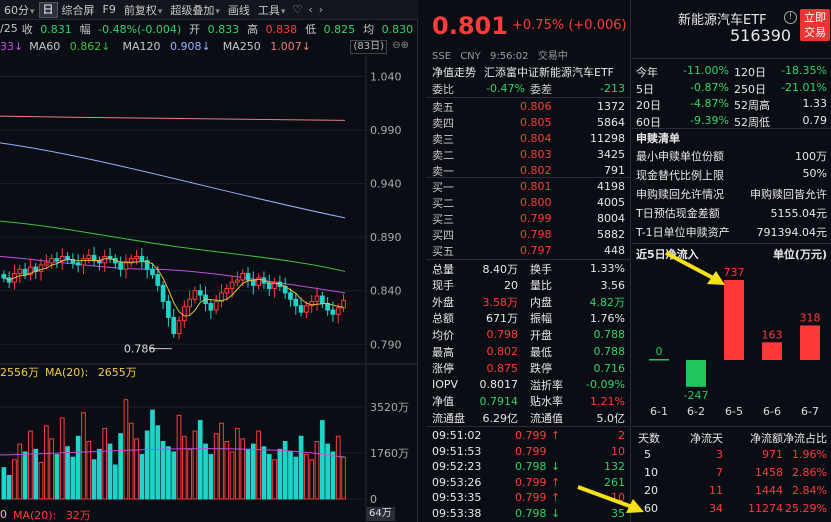  Describe the element at coordinates (528, 138) in the screenshot. I see `ask-row: 卖三 0.804 11298` at that location.